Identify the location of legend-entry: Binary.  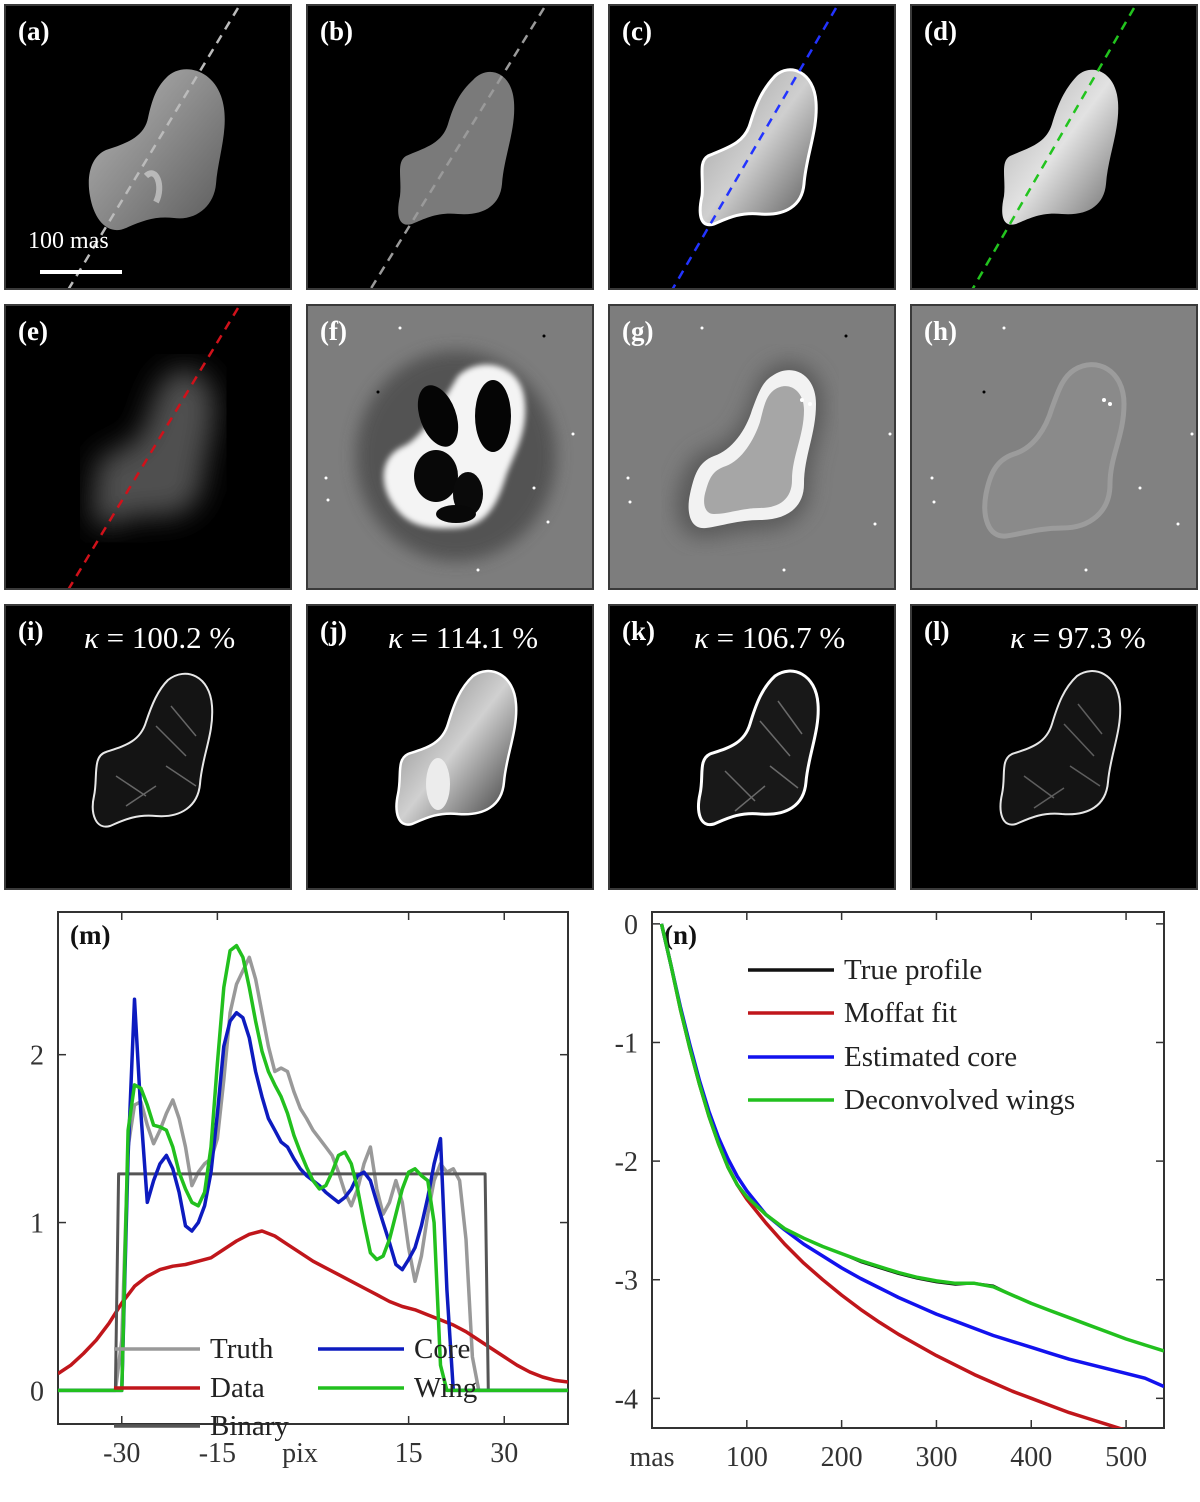
(249, 1426).